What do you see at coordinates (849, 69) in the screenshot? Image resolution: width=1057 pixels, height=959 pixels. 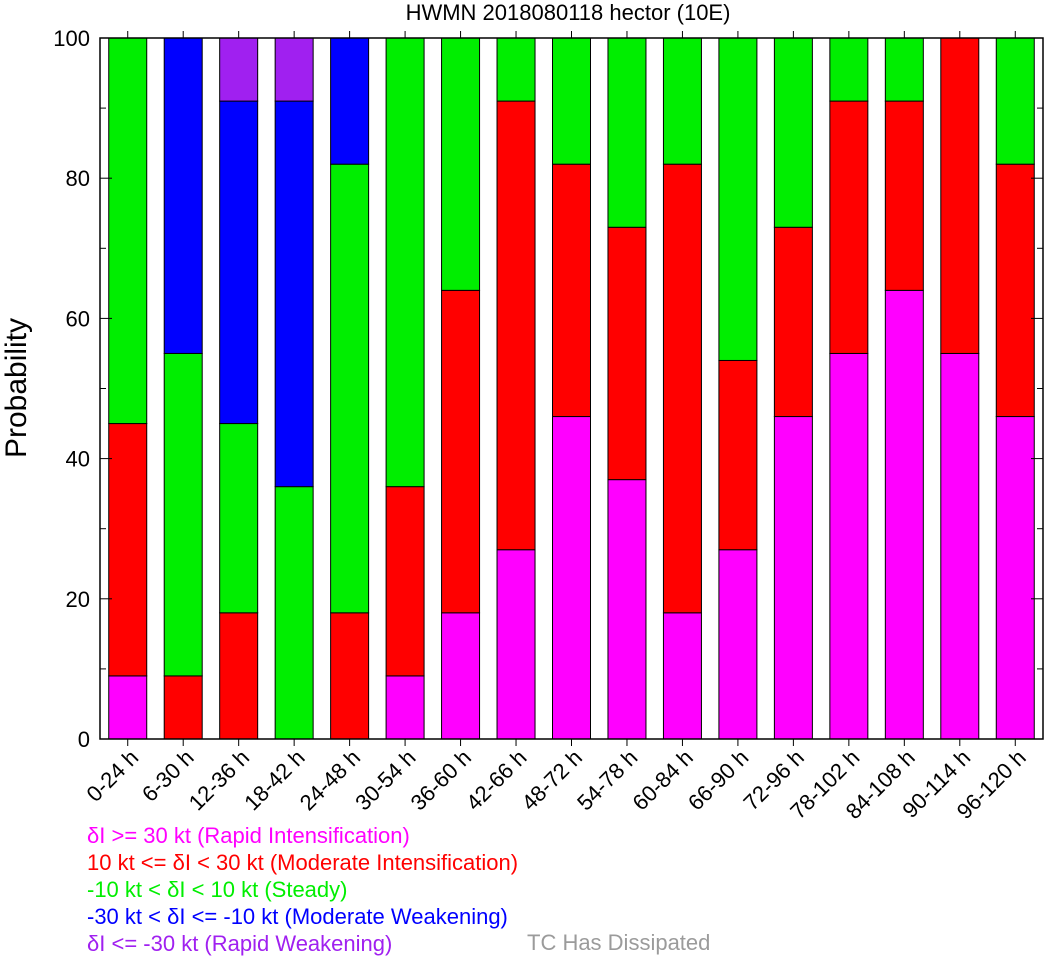 I see `bar-segment-78-102-h-s2` at bounding box center [849, 69].